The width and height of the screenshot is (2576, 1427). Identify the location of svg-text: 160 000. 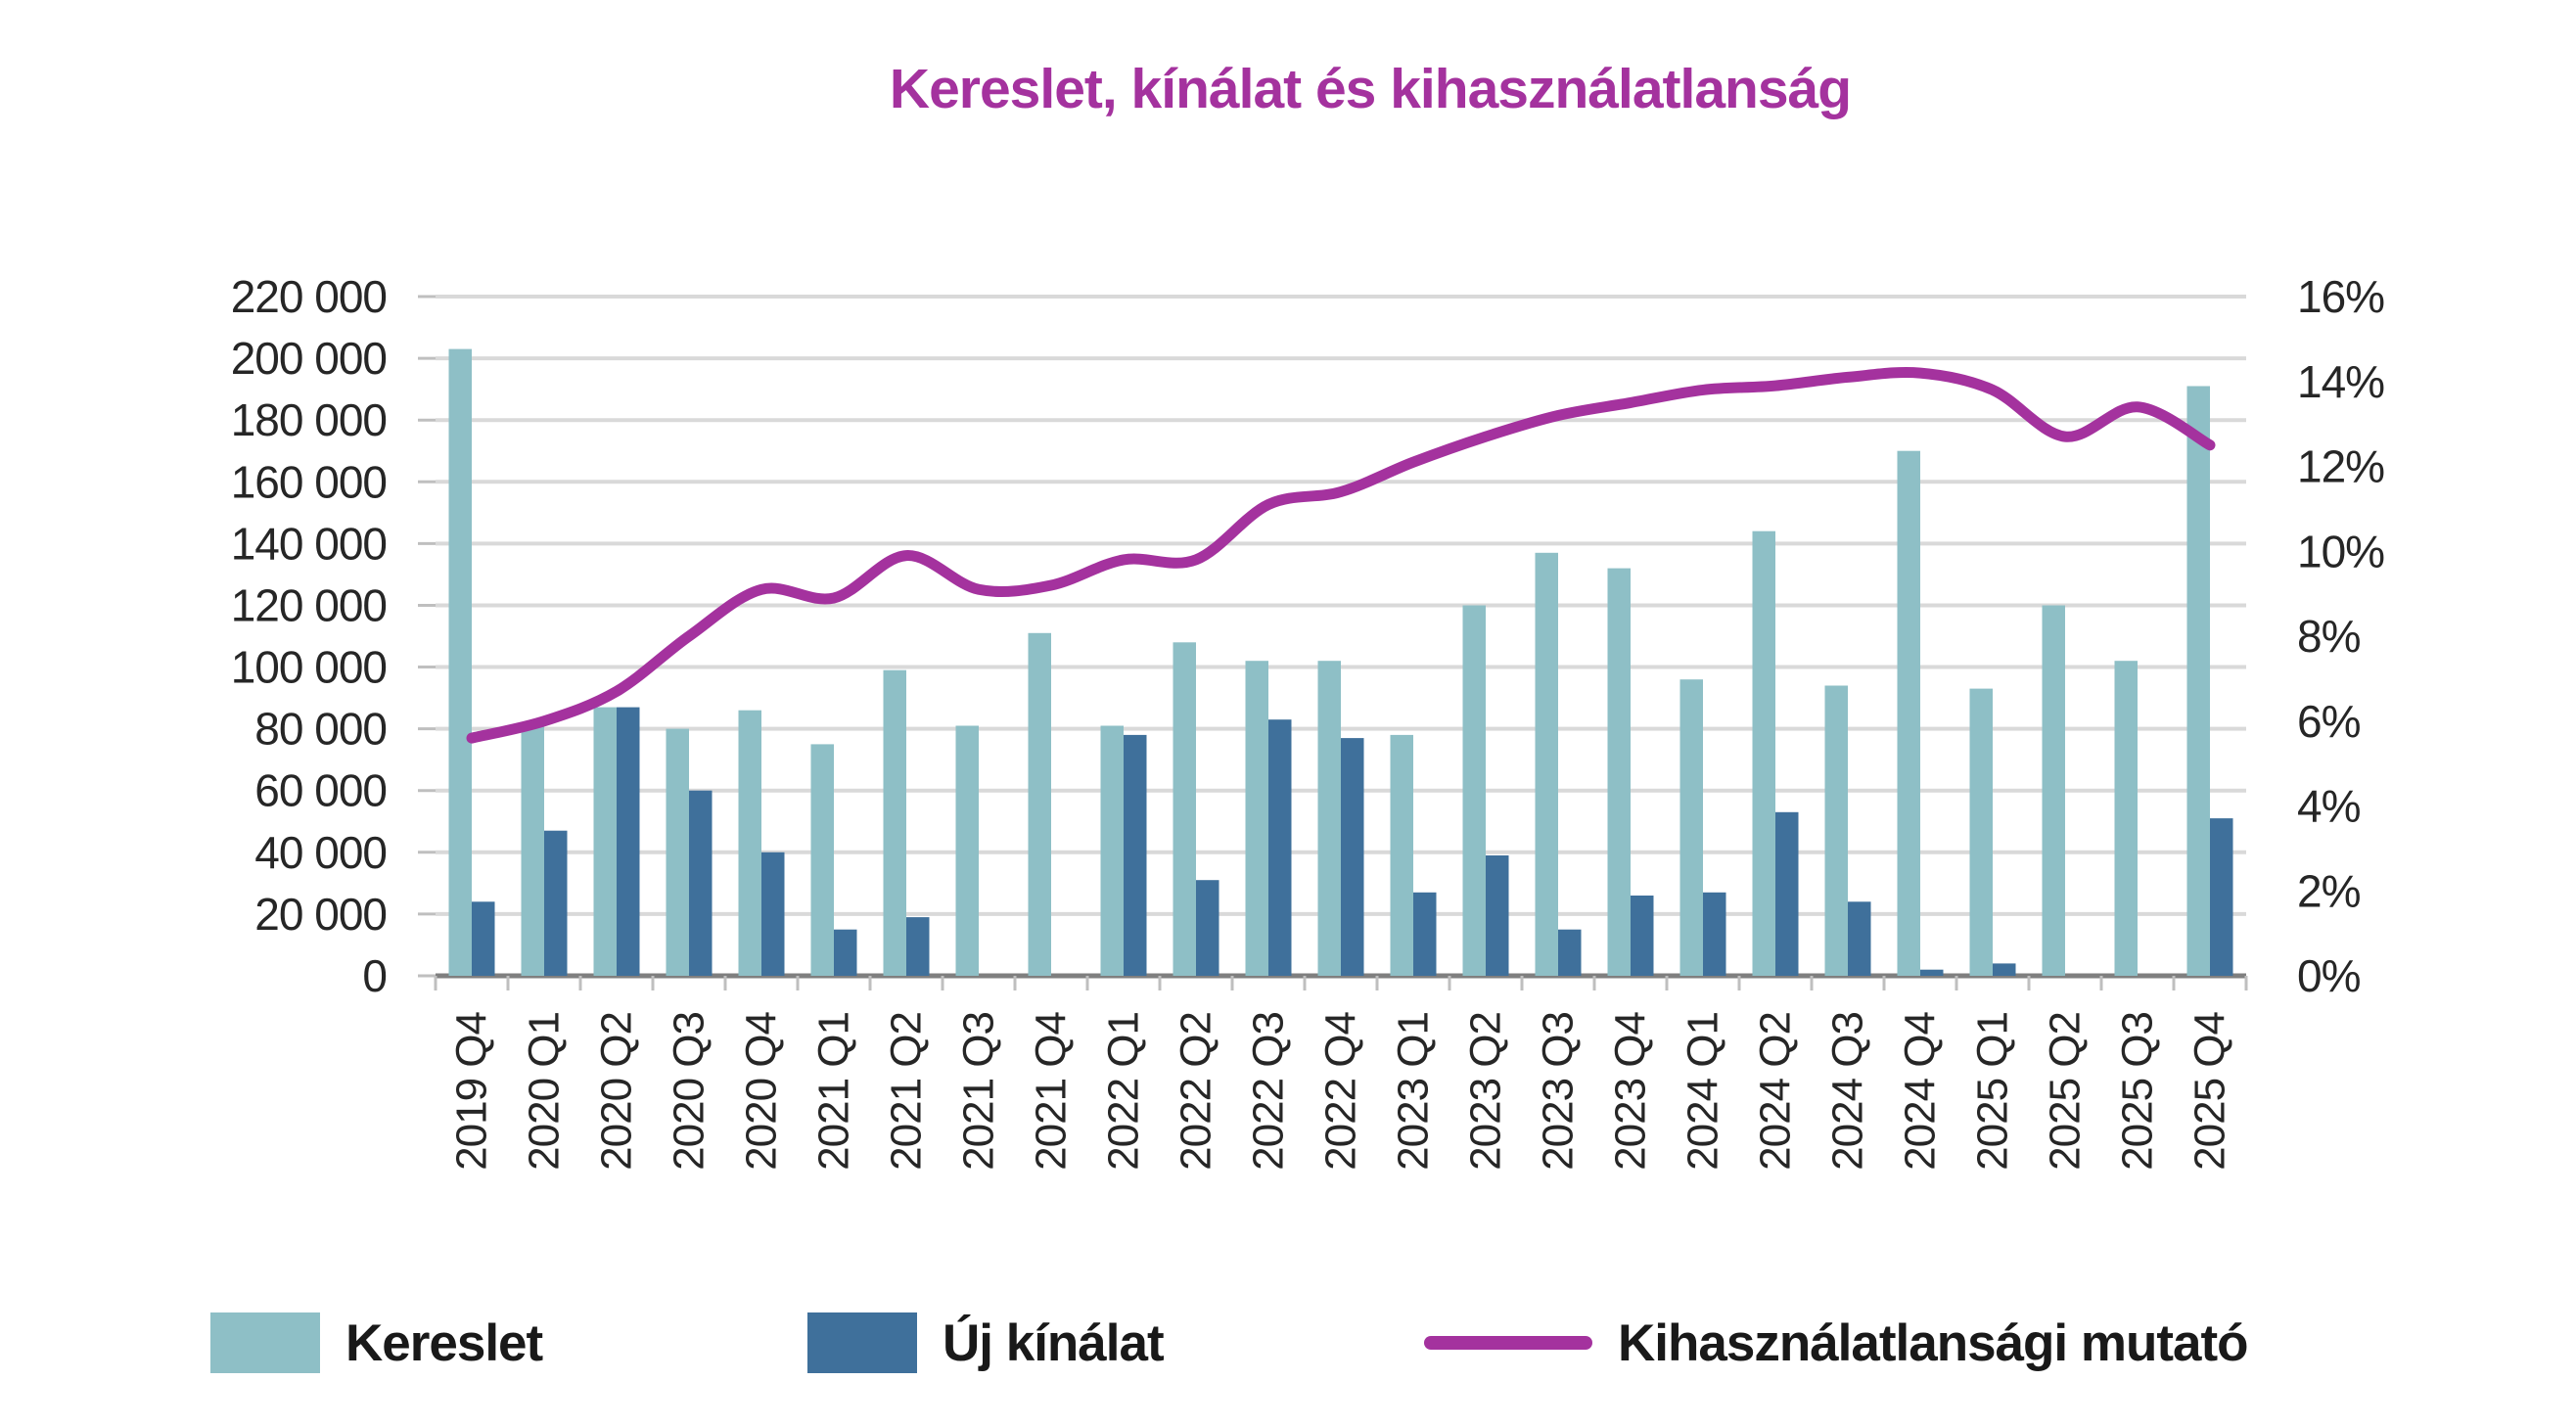
(309, 481).